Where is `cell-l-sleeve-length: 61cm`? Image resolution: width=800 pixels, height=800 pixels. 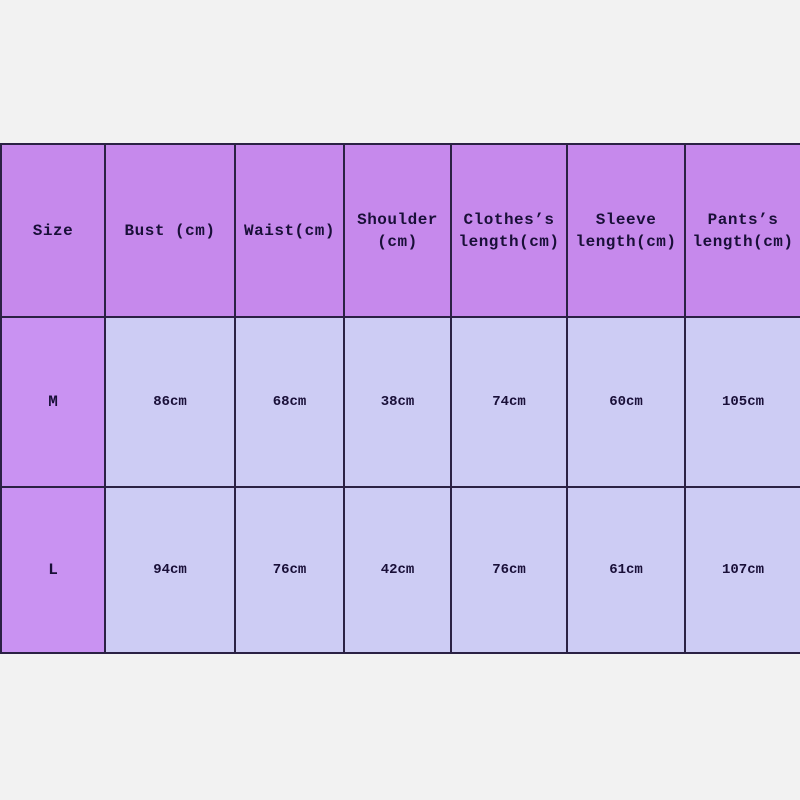 cell-l-sleeve-length: 61cm is located at coordinates (626, 570).